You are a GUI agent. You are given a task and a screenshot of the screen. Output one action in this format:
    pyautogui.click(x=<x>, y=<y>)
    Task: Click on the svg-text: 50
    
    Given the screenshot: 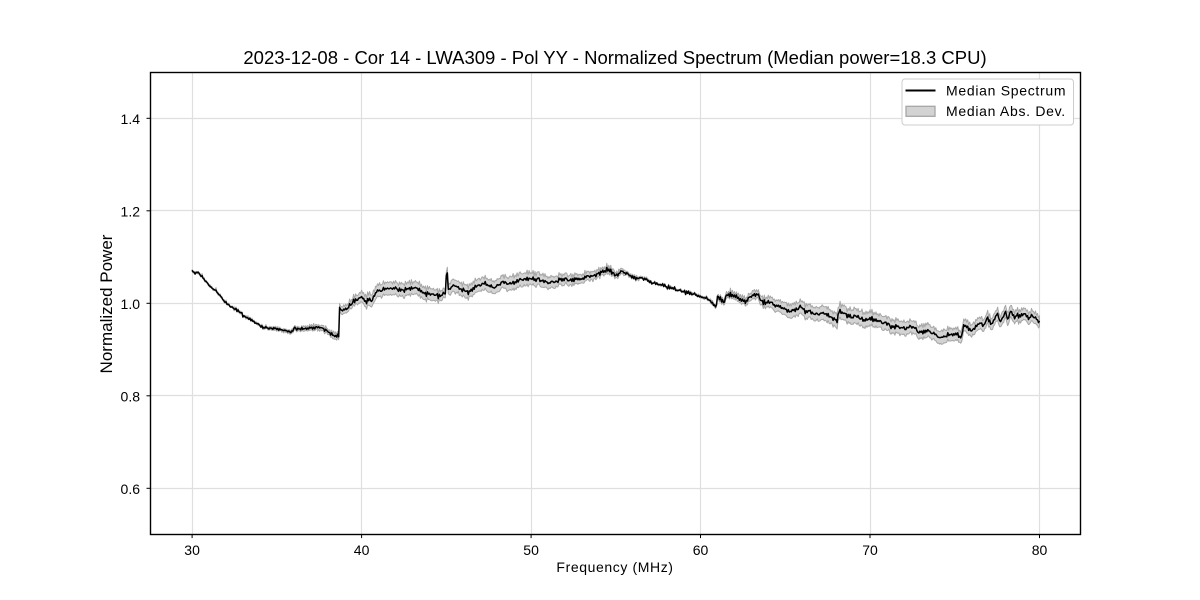 What is the action you would take?
    pyautogui.click(x=531, y=550)
    